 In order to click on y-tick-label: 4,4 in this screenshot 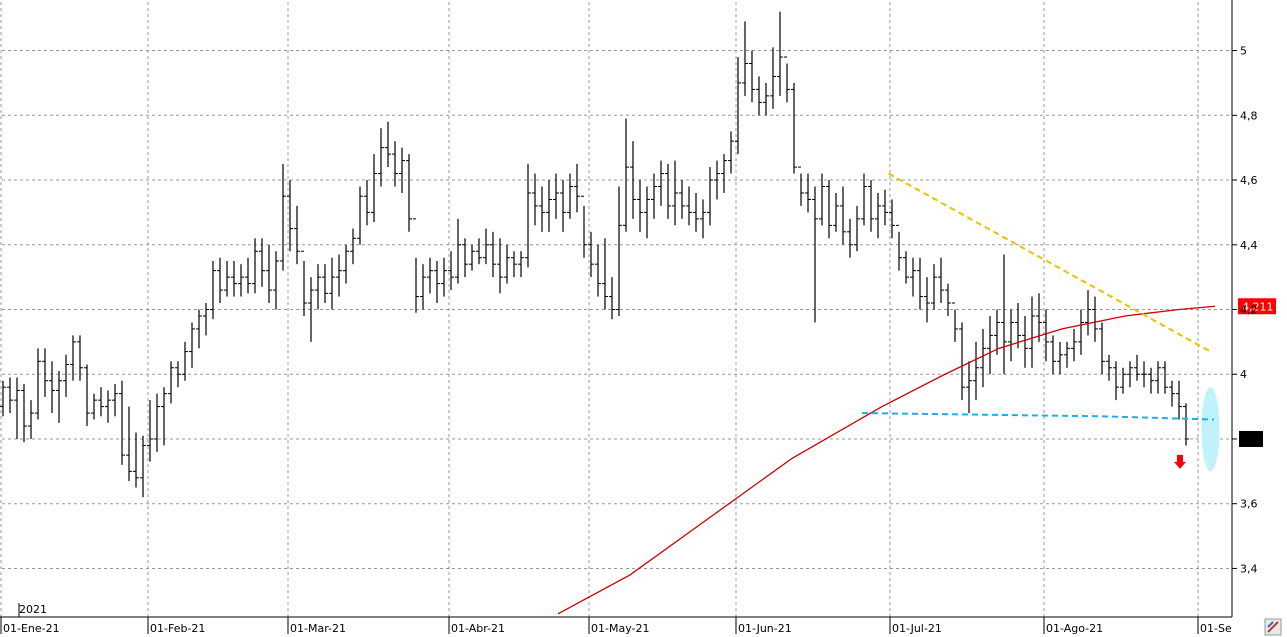, I will do `click(1249, 245)`.